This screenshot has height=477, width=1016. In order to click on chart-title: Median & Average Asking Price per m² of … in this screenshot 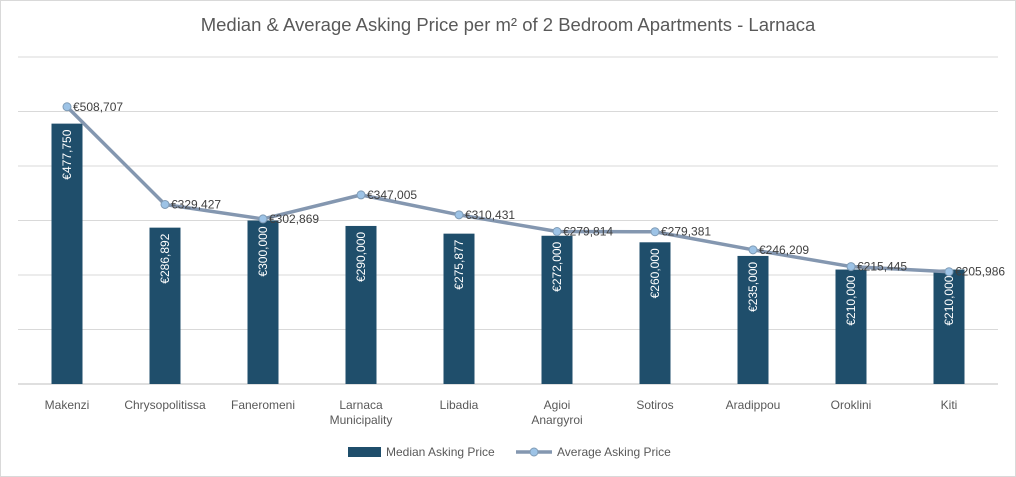, I will do `click(508, 24)`.